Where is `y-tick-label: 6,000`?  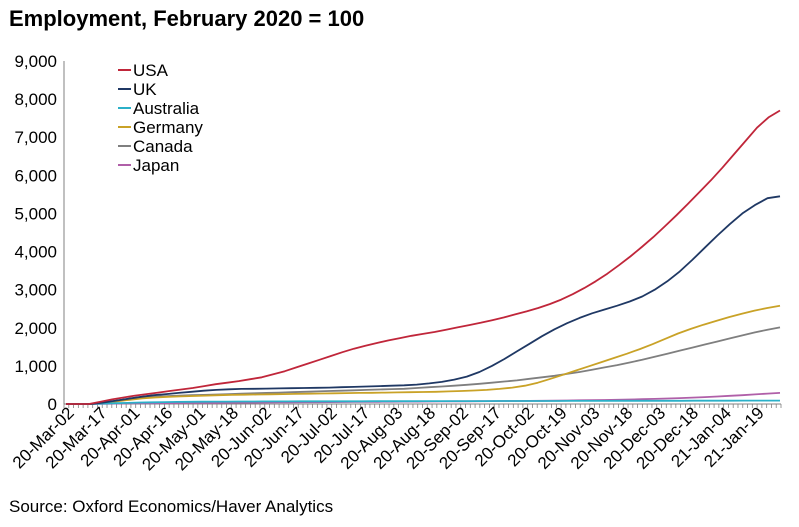 y-tick-label: 6,000 is located at coordinates (35, 175).